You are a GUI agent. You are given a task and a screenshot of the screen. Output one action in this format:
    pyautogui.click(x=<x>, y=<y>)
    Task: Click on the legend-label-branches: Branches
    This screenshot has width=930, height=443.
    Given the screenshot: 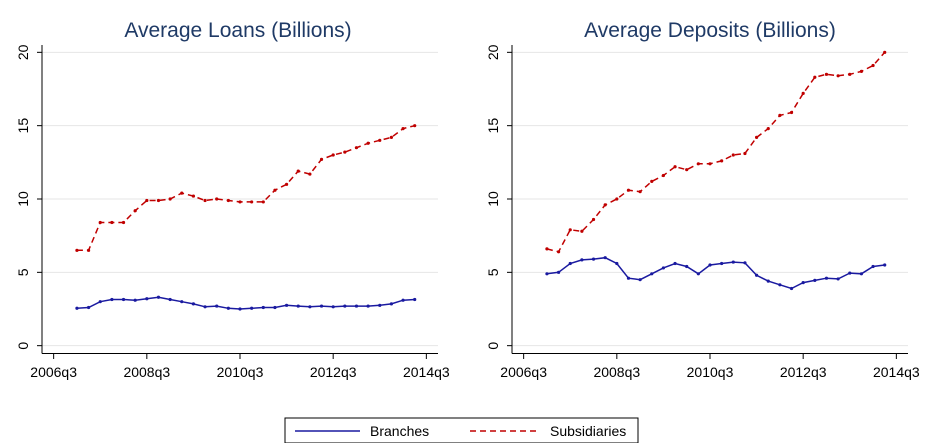 What is the action you would take?
    pyautogui.click(x=399, y=431)
    